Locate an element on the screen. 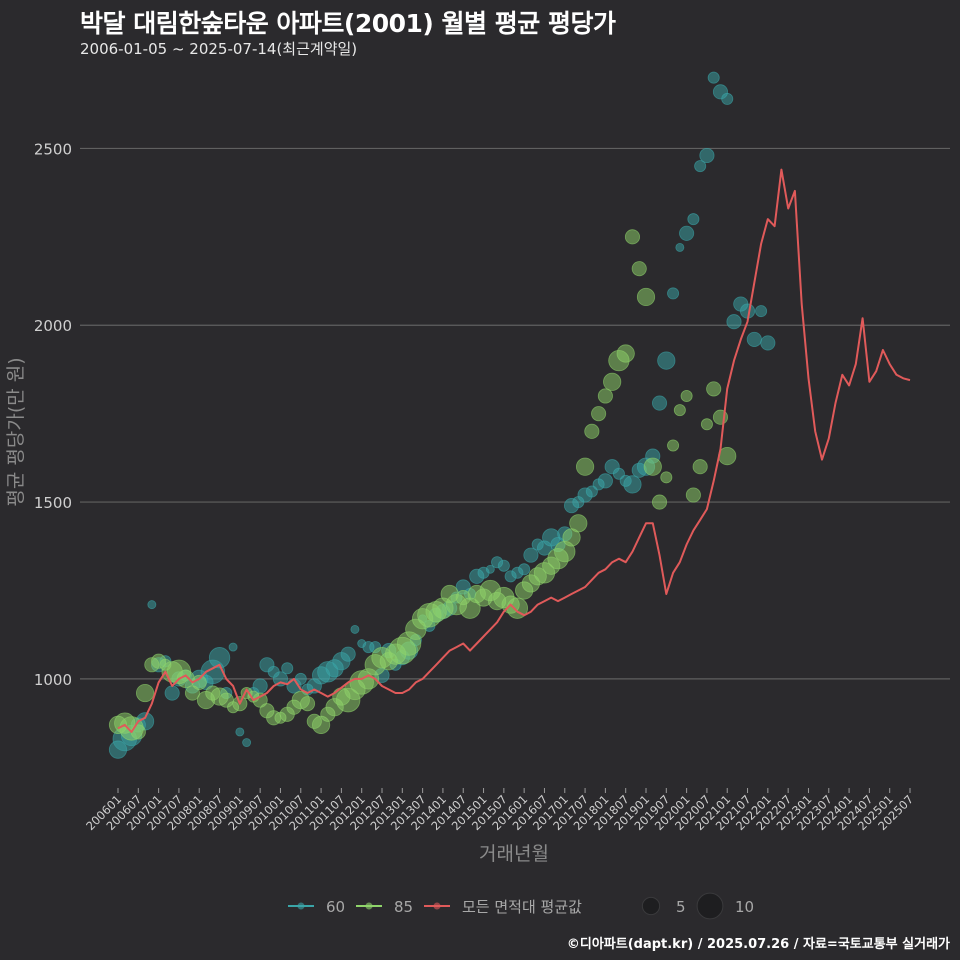  legend-size-label-1: 10 is located at coordinates (744, 907).